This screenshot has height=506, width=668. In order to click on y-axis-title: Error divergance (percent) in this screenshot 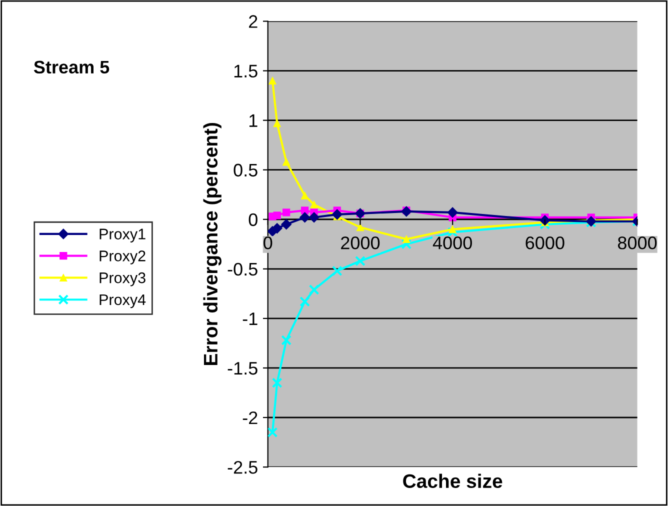, I will do `click(212, 244)`.